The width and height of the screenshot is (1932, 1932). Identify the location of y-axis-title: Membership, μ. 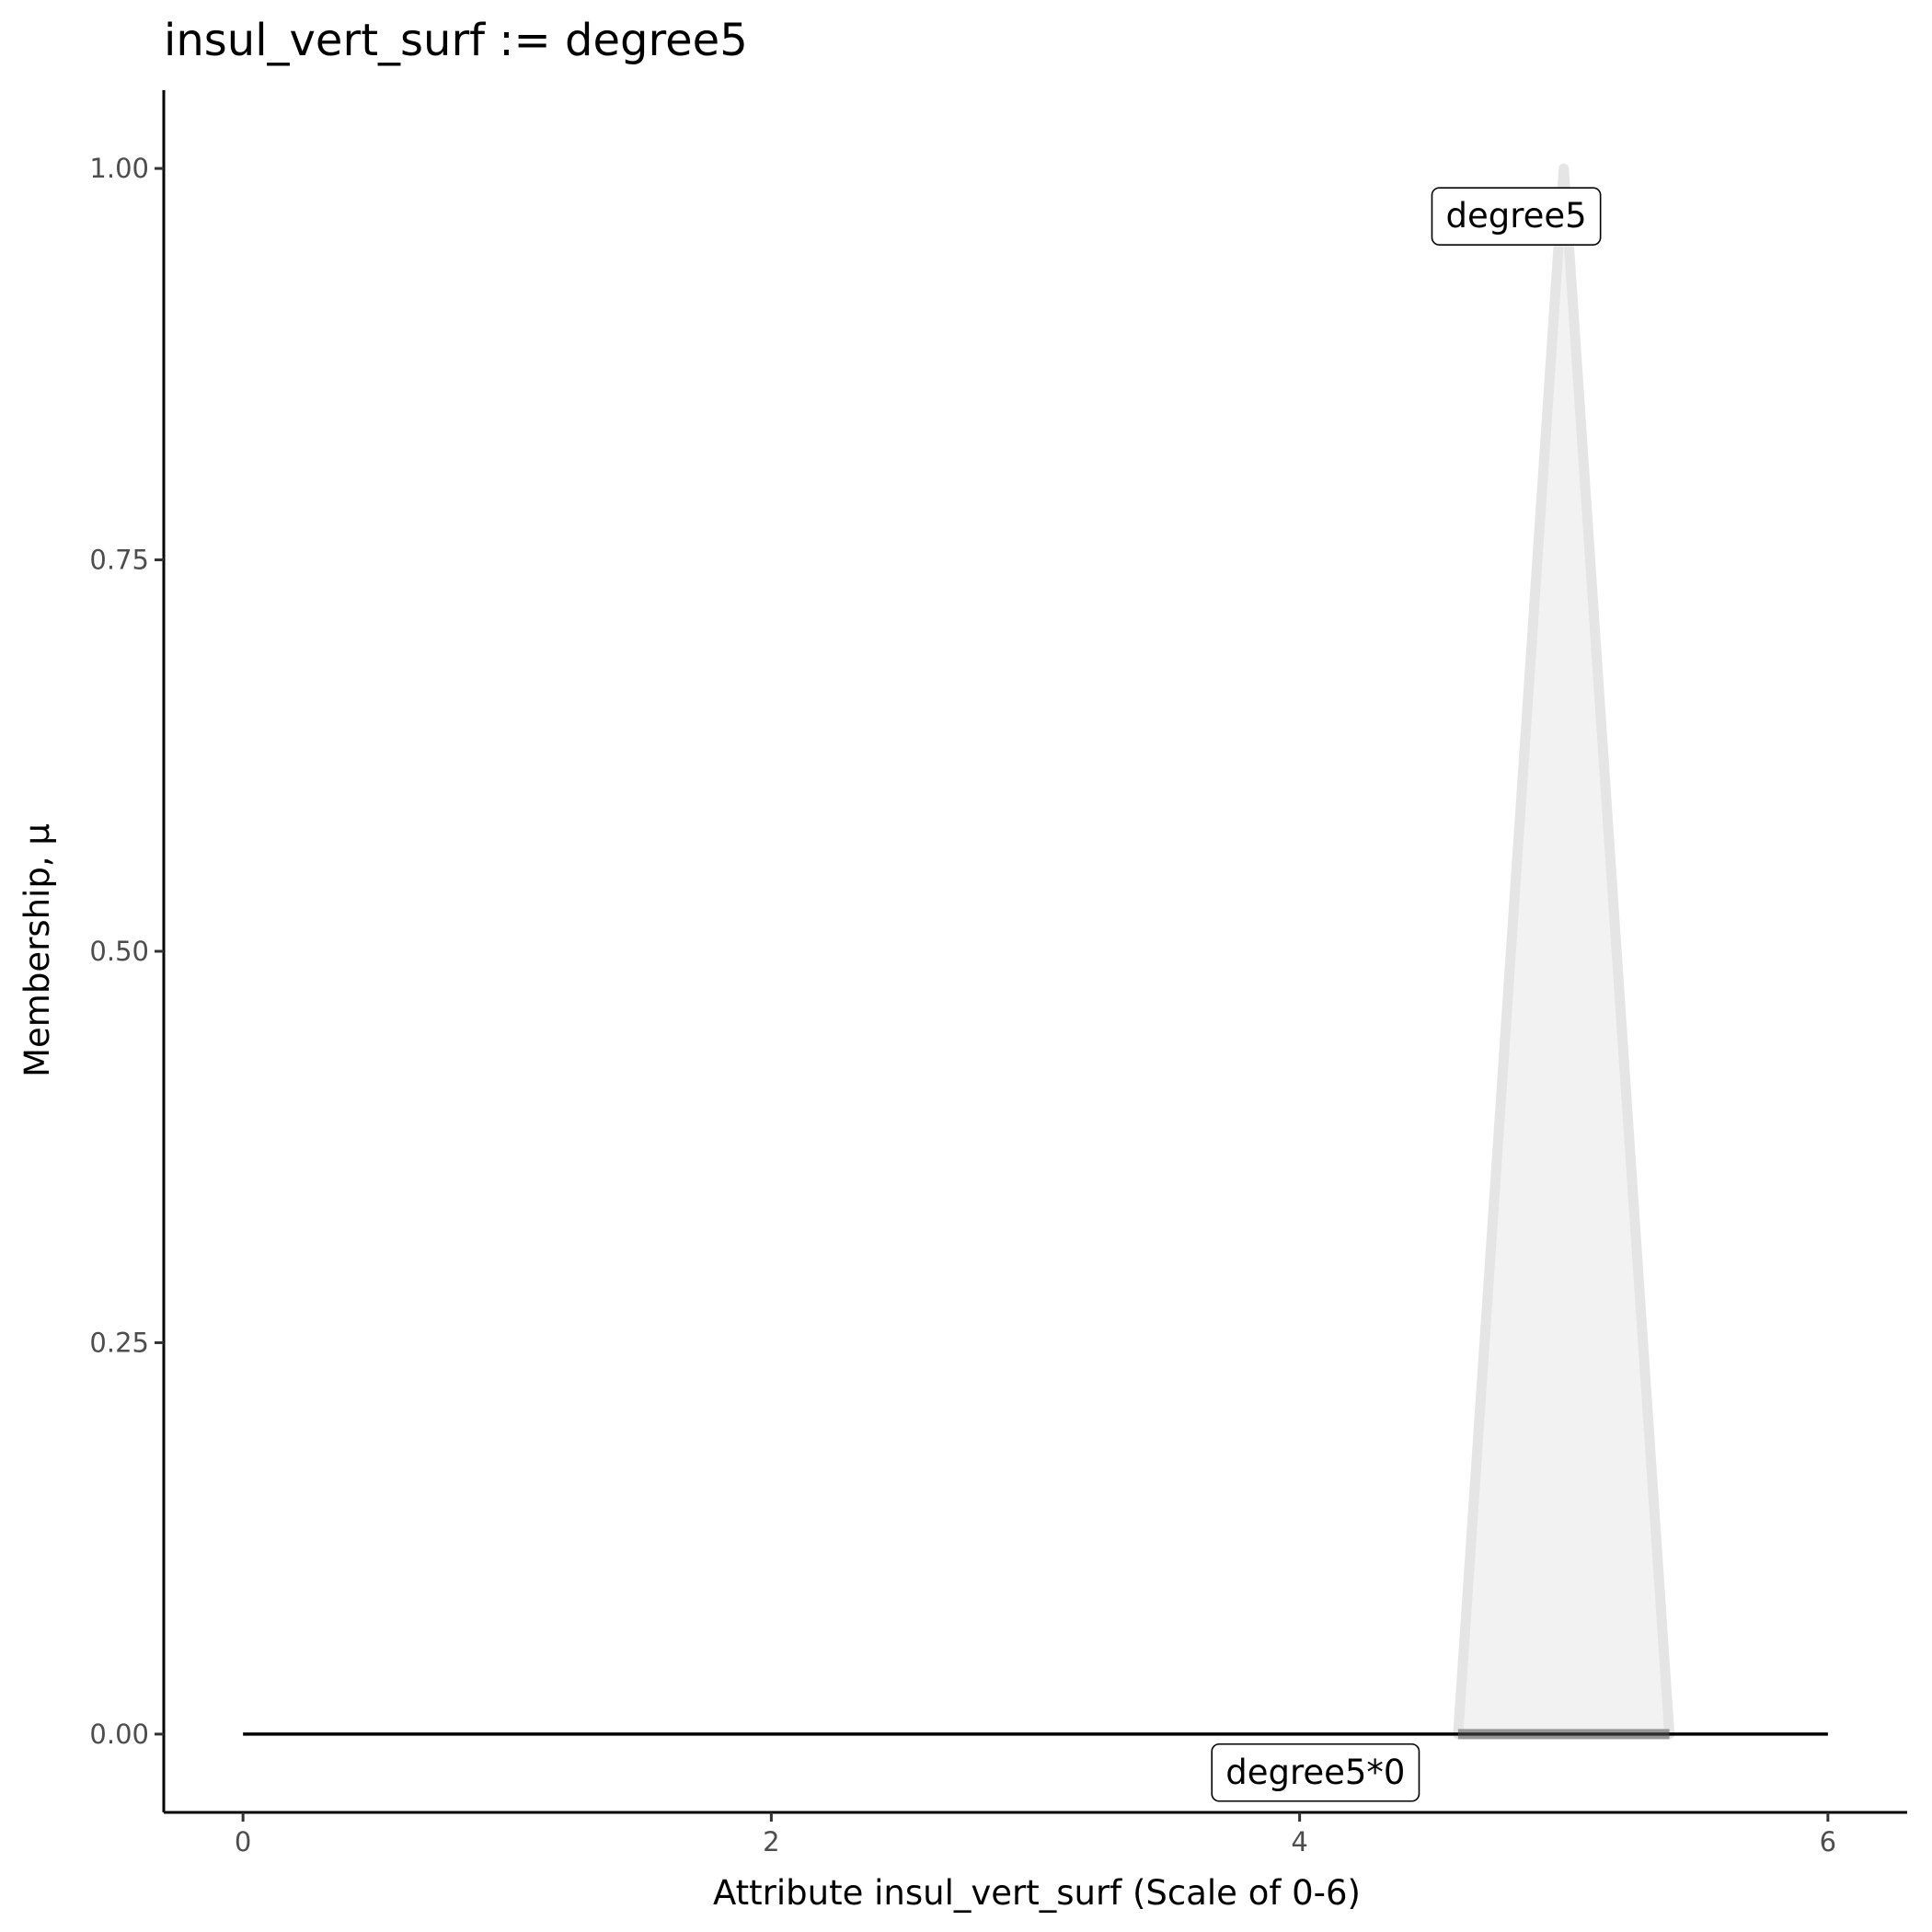
(37, 950).